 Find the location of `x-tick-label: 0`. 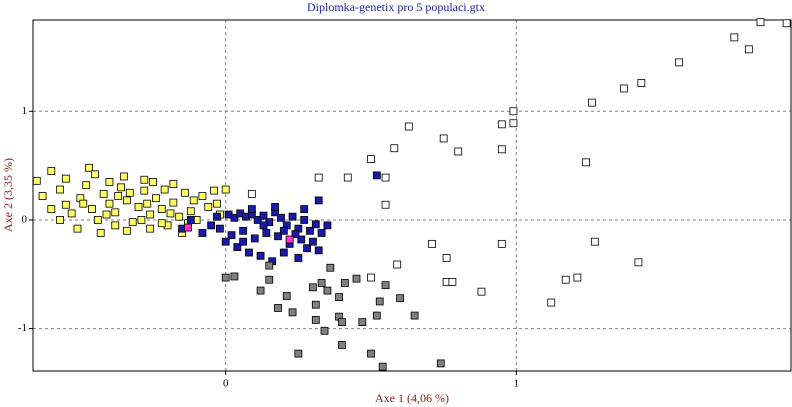

x-tick-label: 0 is located at coordinates (226, 384).